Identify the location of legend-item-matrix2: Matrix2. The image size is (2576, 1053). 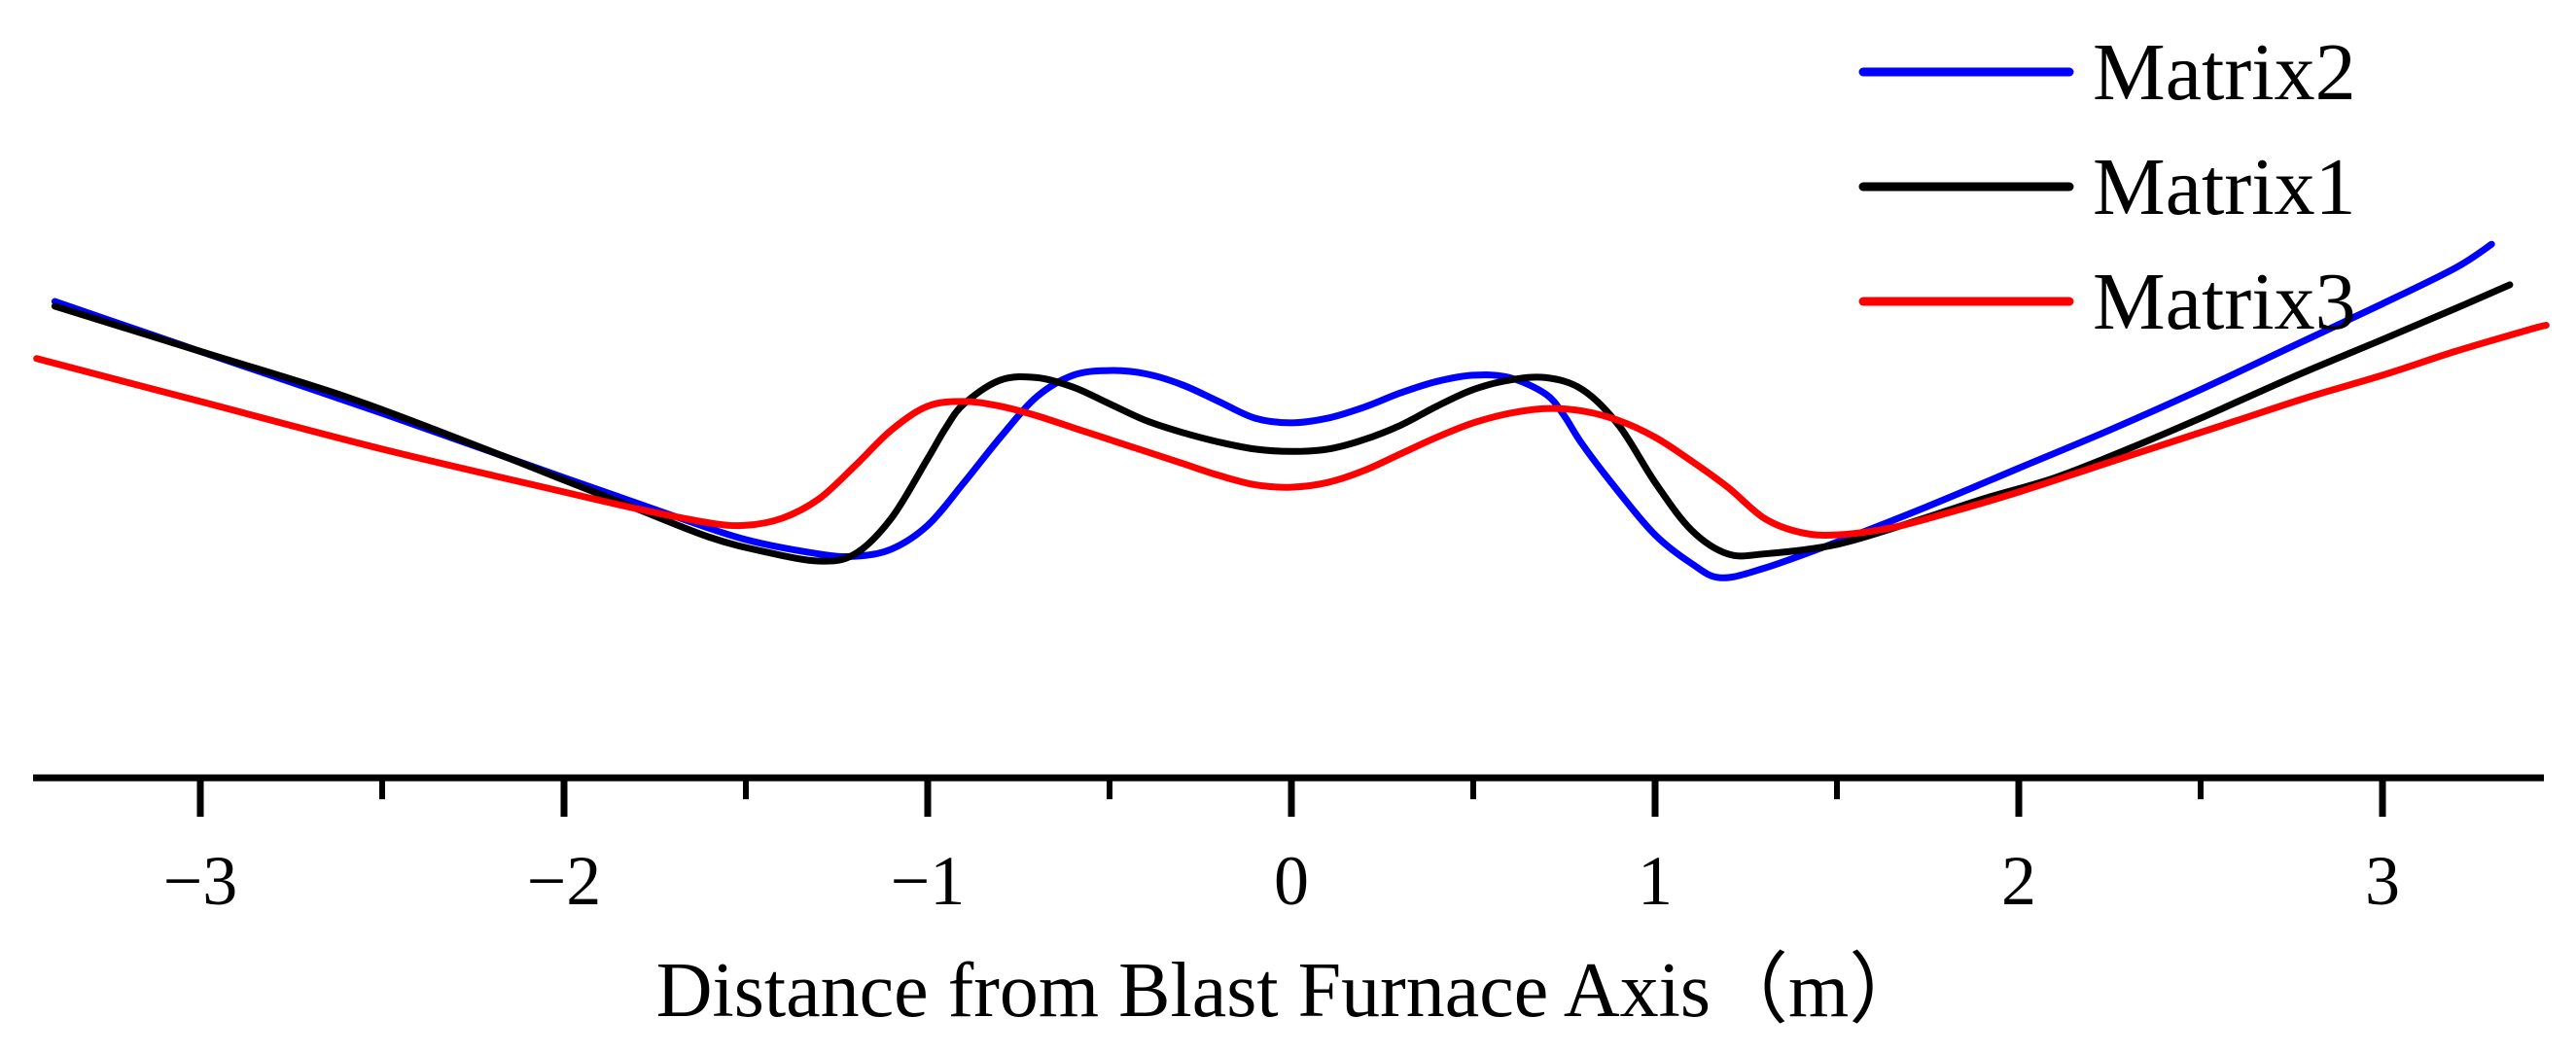
(2107, 72).